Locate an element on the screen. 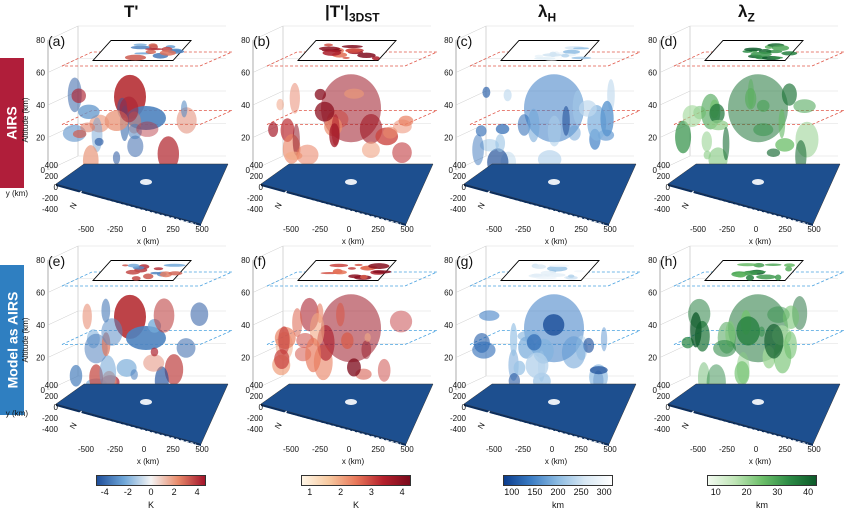 This screenshot has width=850, height=513. y-tick-label: -400 is located at coordinates (662, 209).